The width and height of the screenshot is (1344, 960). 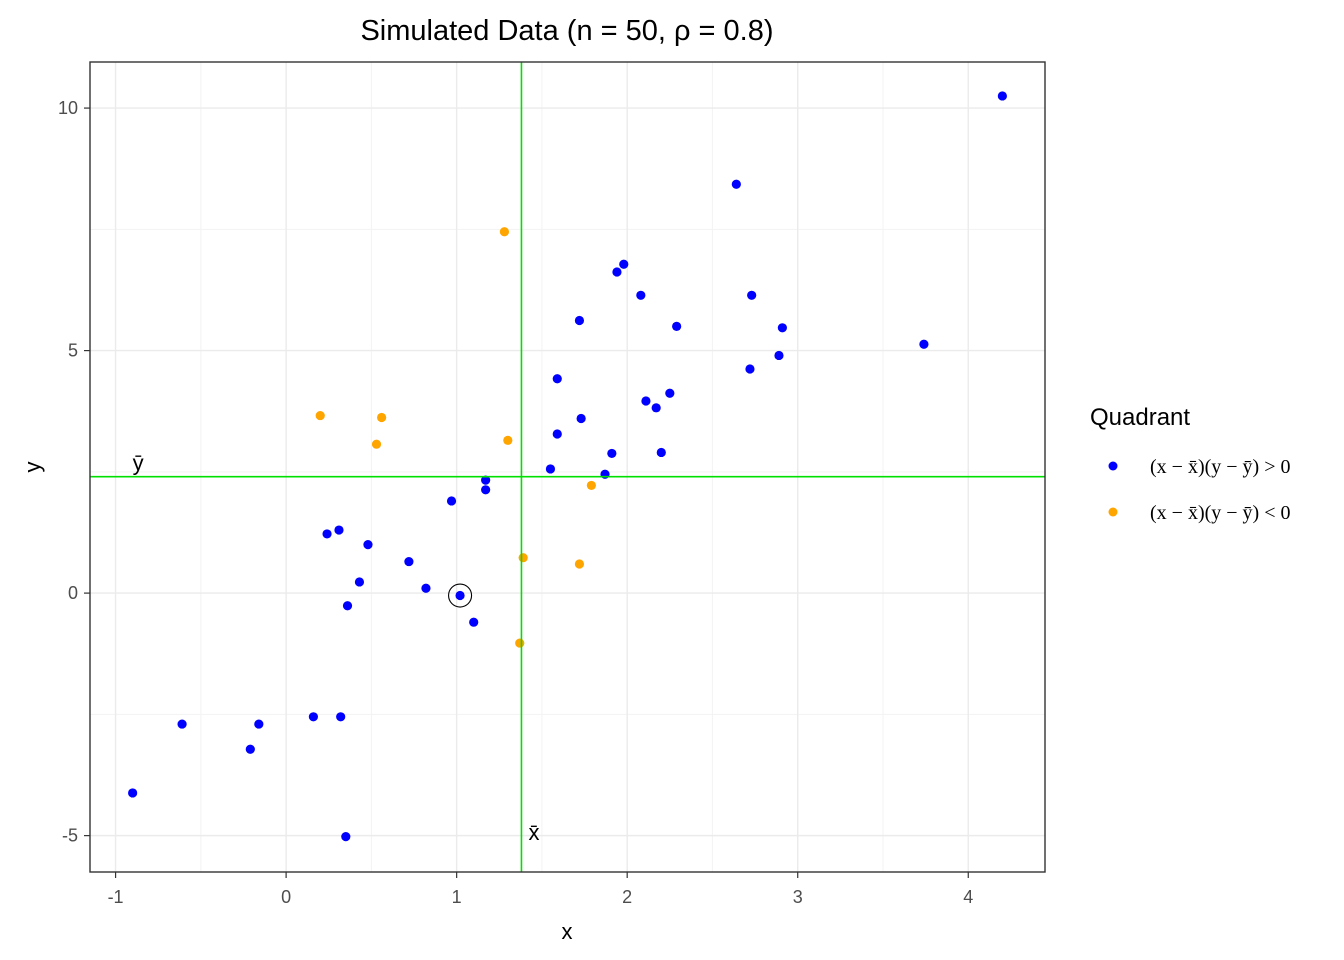 What do you see at coordinates (533, 832) in the screenshot?
I see `x-mean-label: x̄` at bounding box center [533, 832].